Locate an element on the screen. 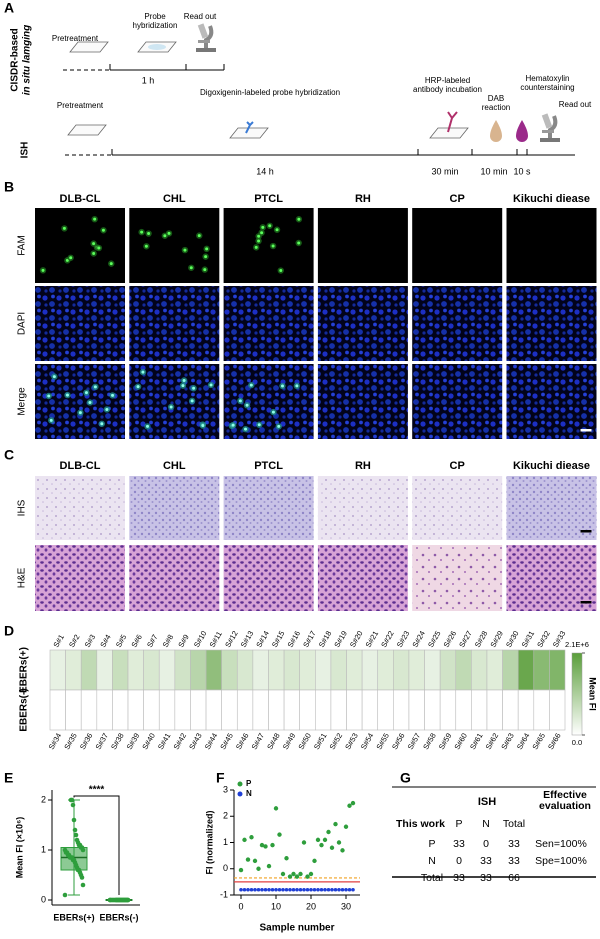 Image resolution: width=600 pixels, height=939 pixels. row-header: H&E is located at coordinates (22, 577).